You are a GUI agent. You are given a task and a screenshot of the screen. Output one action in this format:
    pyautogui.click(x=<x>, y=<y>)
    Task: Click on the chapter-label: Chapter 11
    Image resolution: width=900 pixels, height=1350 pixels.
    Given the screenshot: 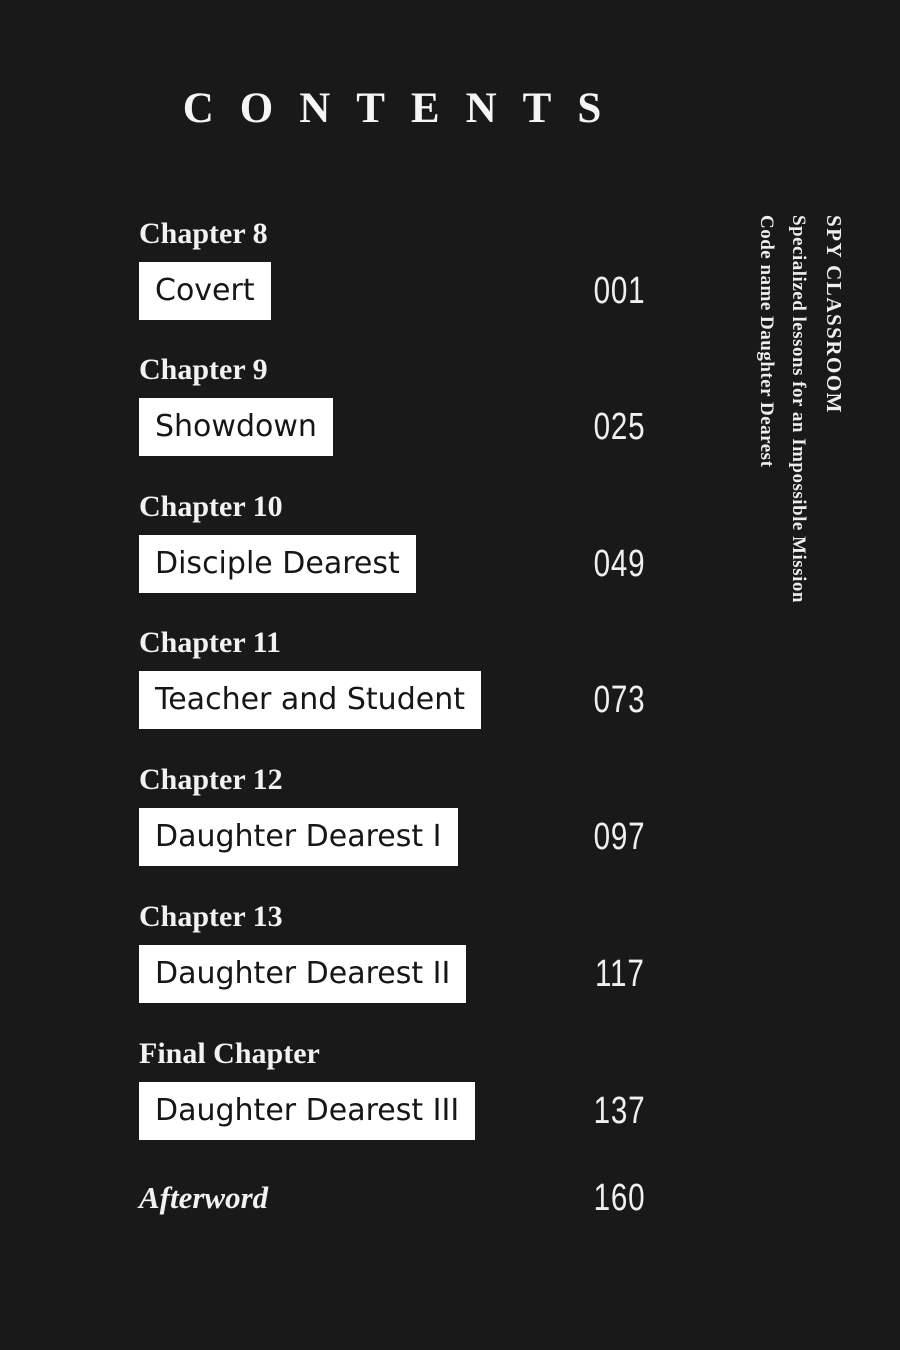 What is the action you would take?
    pyautogui.click(x=210, y=642)
    